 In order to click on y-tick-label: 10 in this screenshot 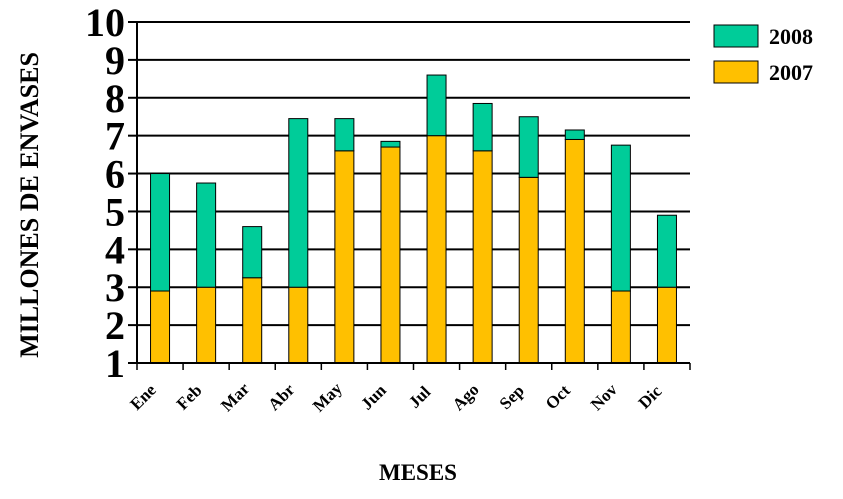, I will do `click(105, 22)`.